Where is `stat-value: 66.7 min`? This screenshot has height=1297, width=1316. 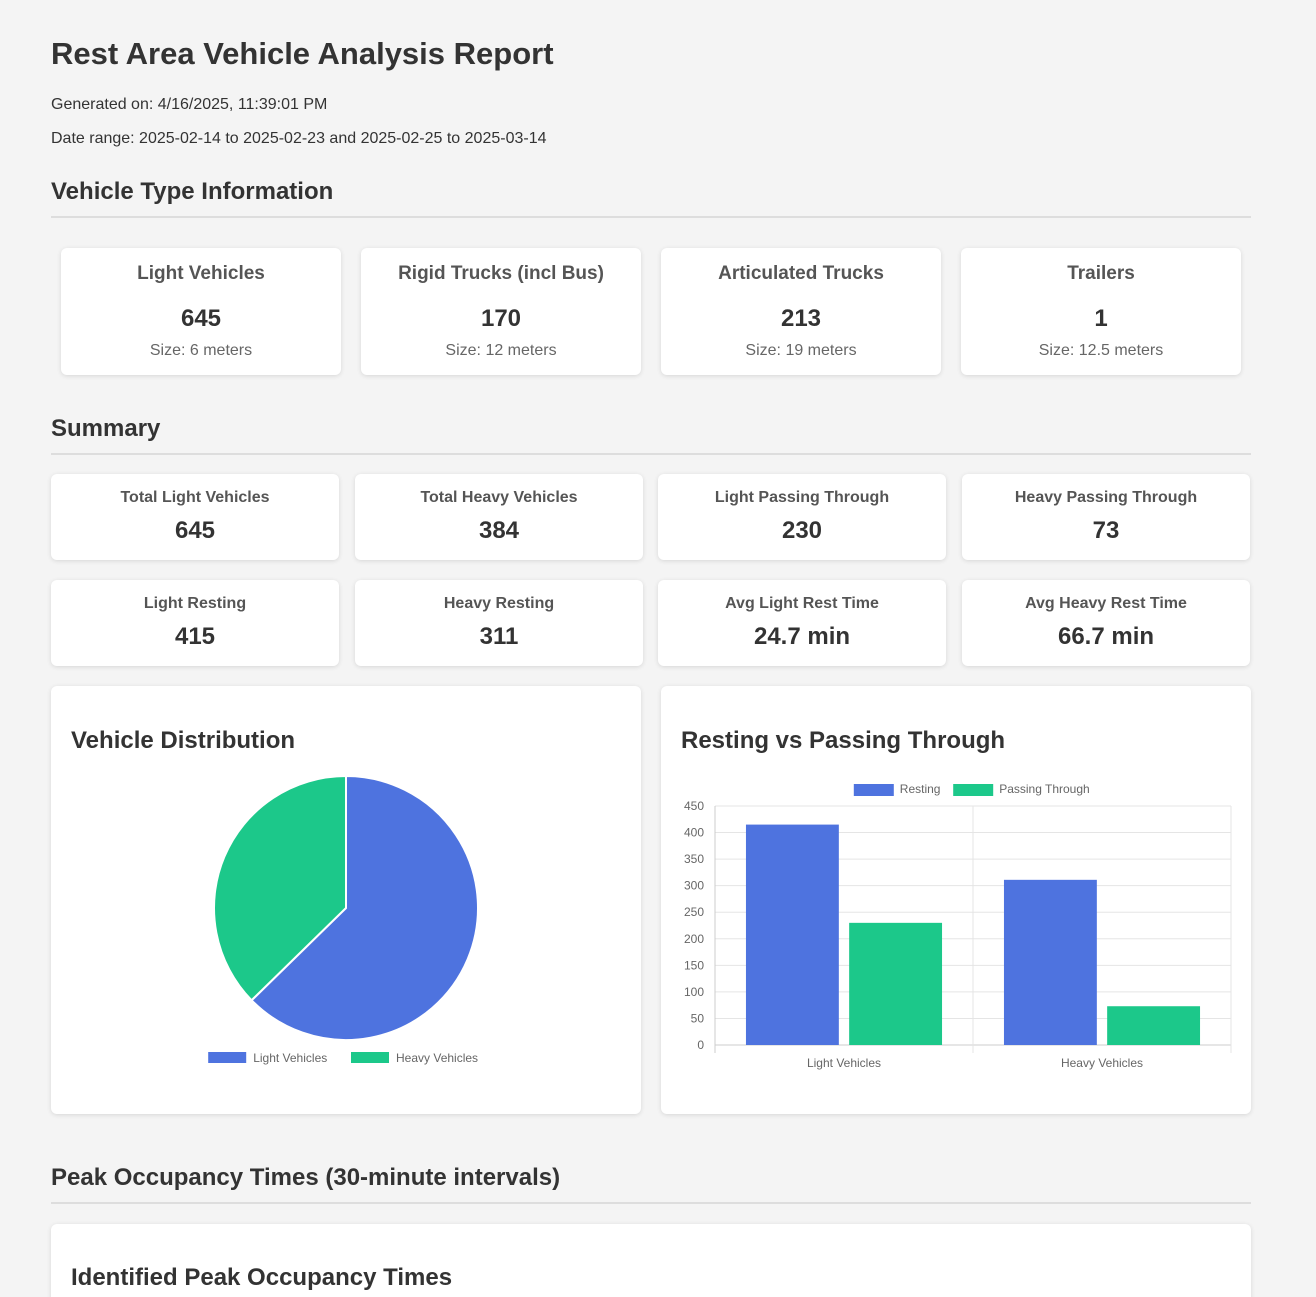 stat-value: 66.7 min is located at coordinates (1106, 636).